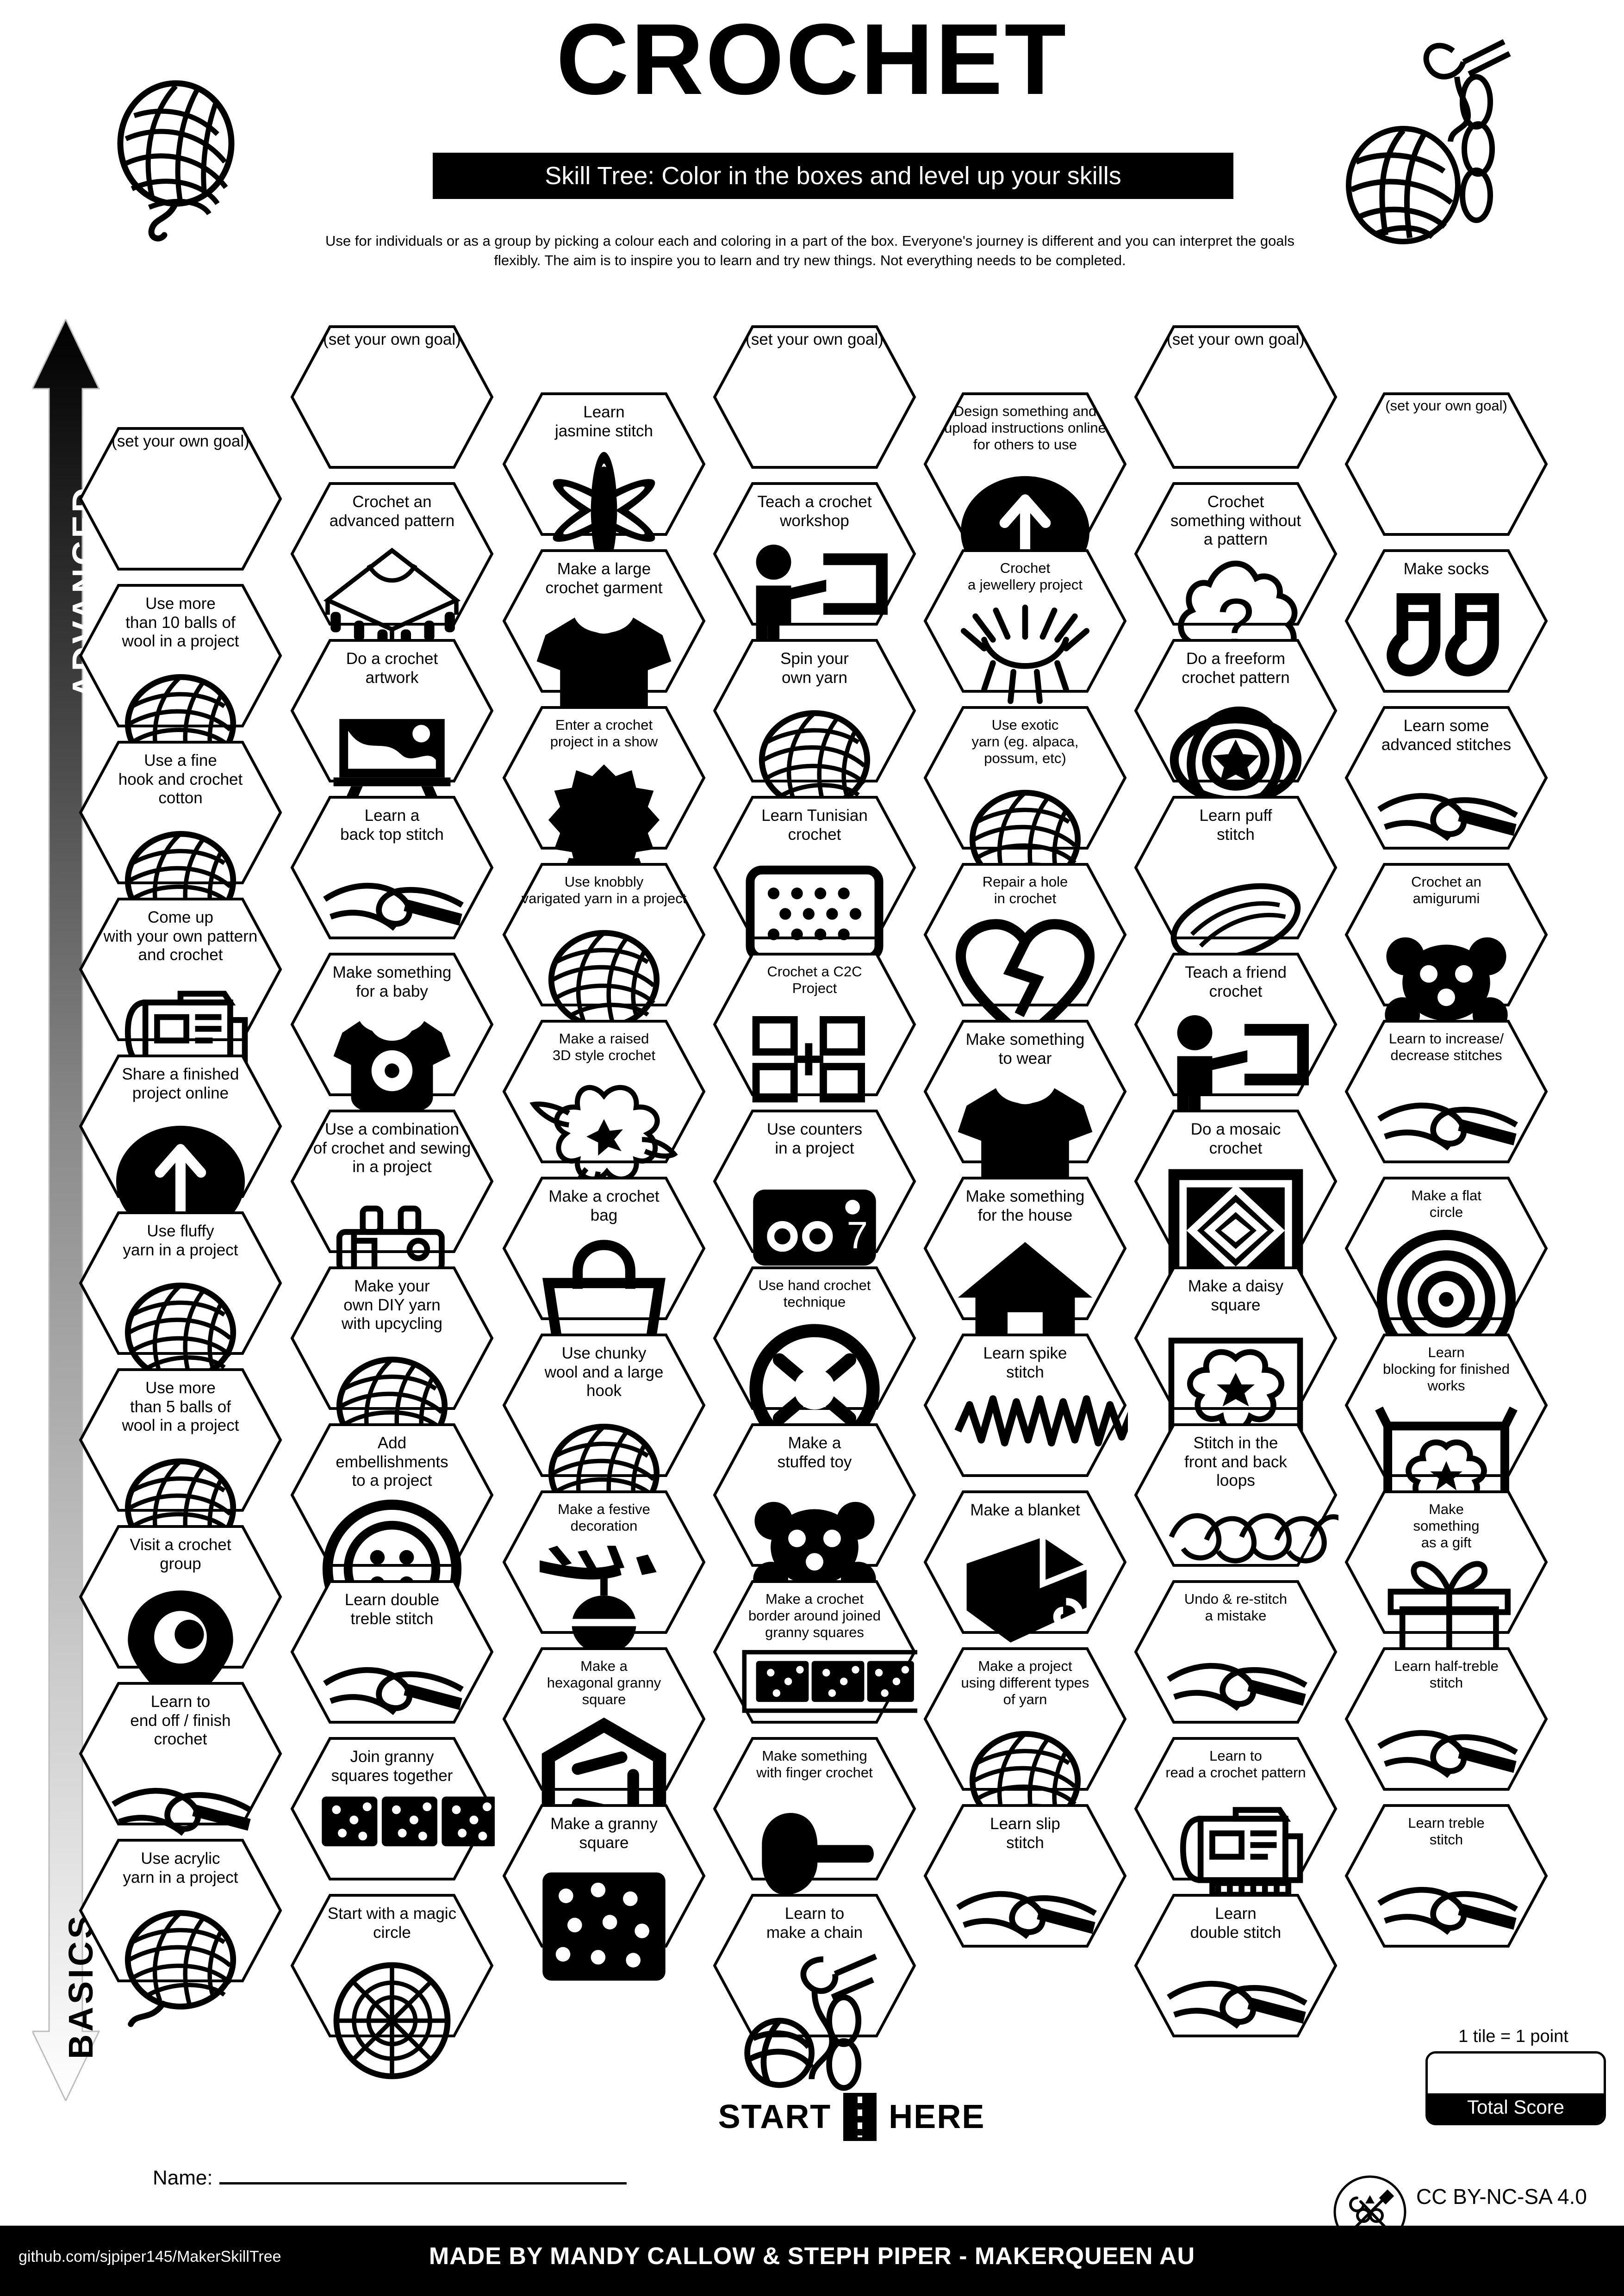 This screenshot has height=2296, width=1624. What do you see at coordinates (1025, 1264) in the screenshot?
I see `skill-tile: Make something for the house` at bounding box center [1025, 1264].